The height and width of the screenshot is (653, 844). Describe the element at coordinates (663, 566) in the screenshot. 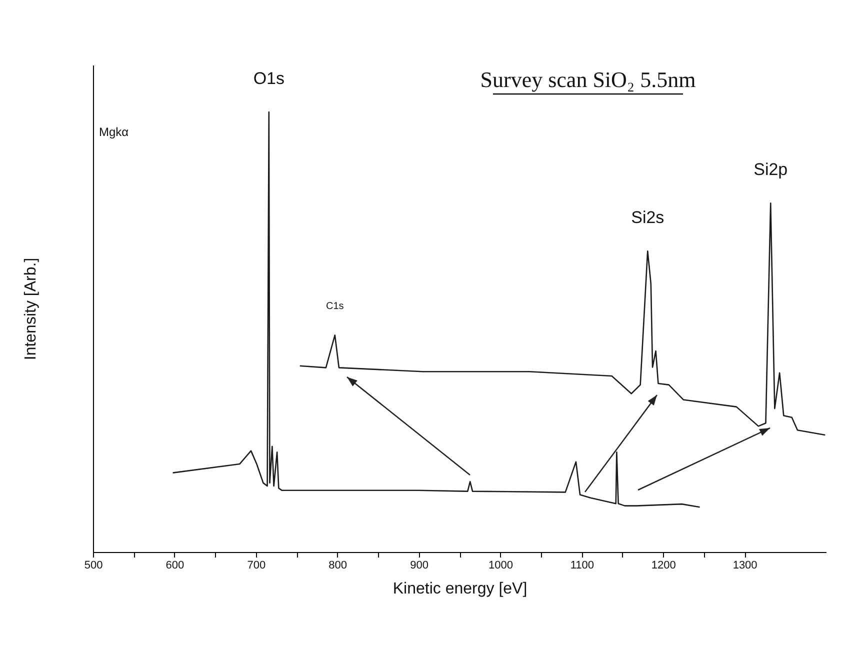

I see `x-tick-label: 1200` at that location.